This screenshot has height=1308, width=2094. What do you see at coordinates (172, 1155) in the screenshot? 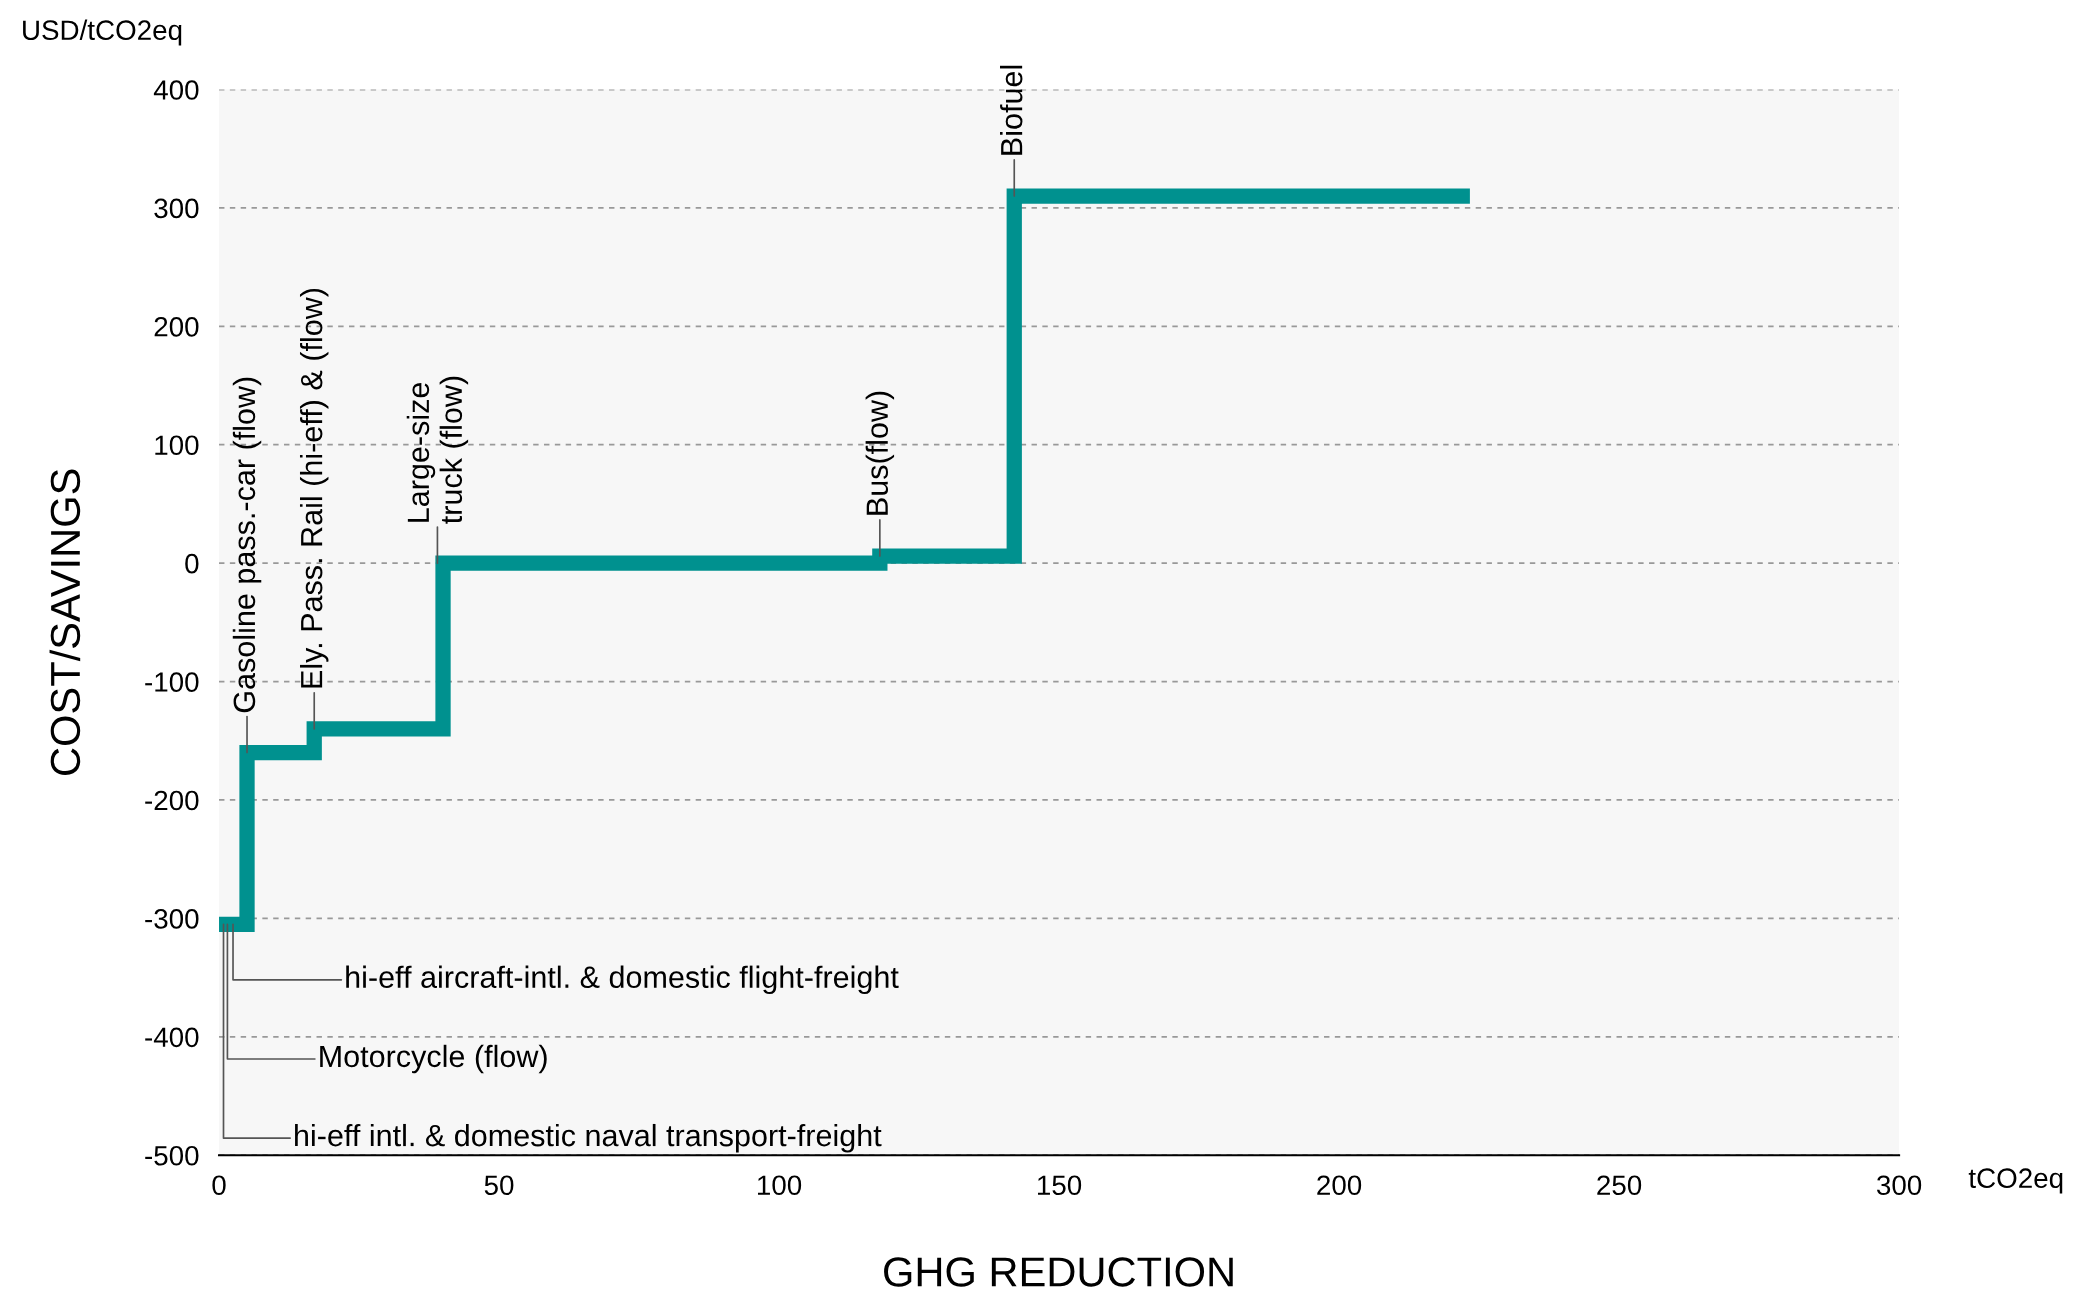
I see `y-tick-label: -500` at bounding box center [172, 1155].